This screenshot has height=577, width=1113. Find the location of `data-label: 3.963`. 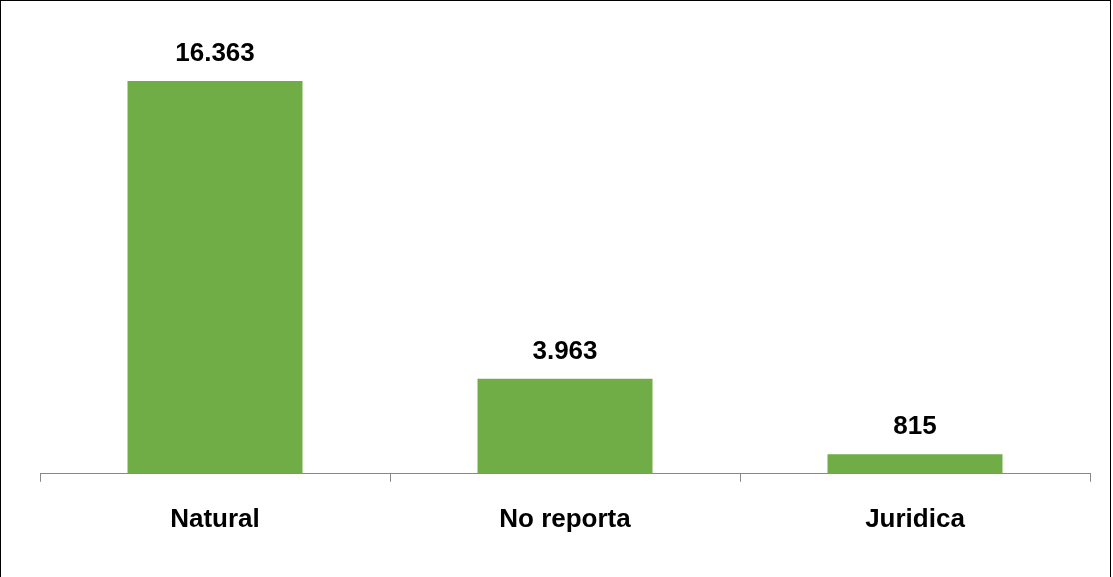

data-label: 3.963 is located at coordinates (565, 349).